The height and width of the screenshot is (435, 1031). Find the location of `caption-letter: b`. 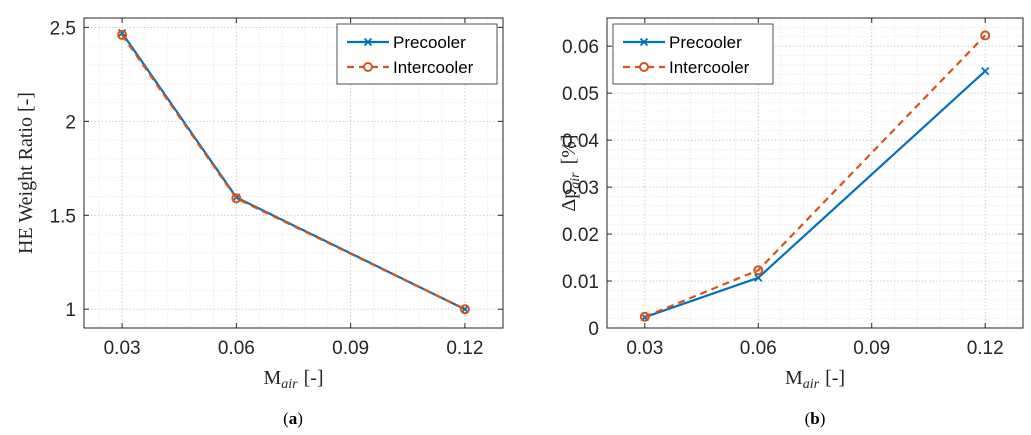

caption-letter: b is located at coordinates (814, 418).